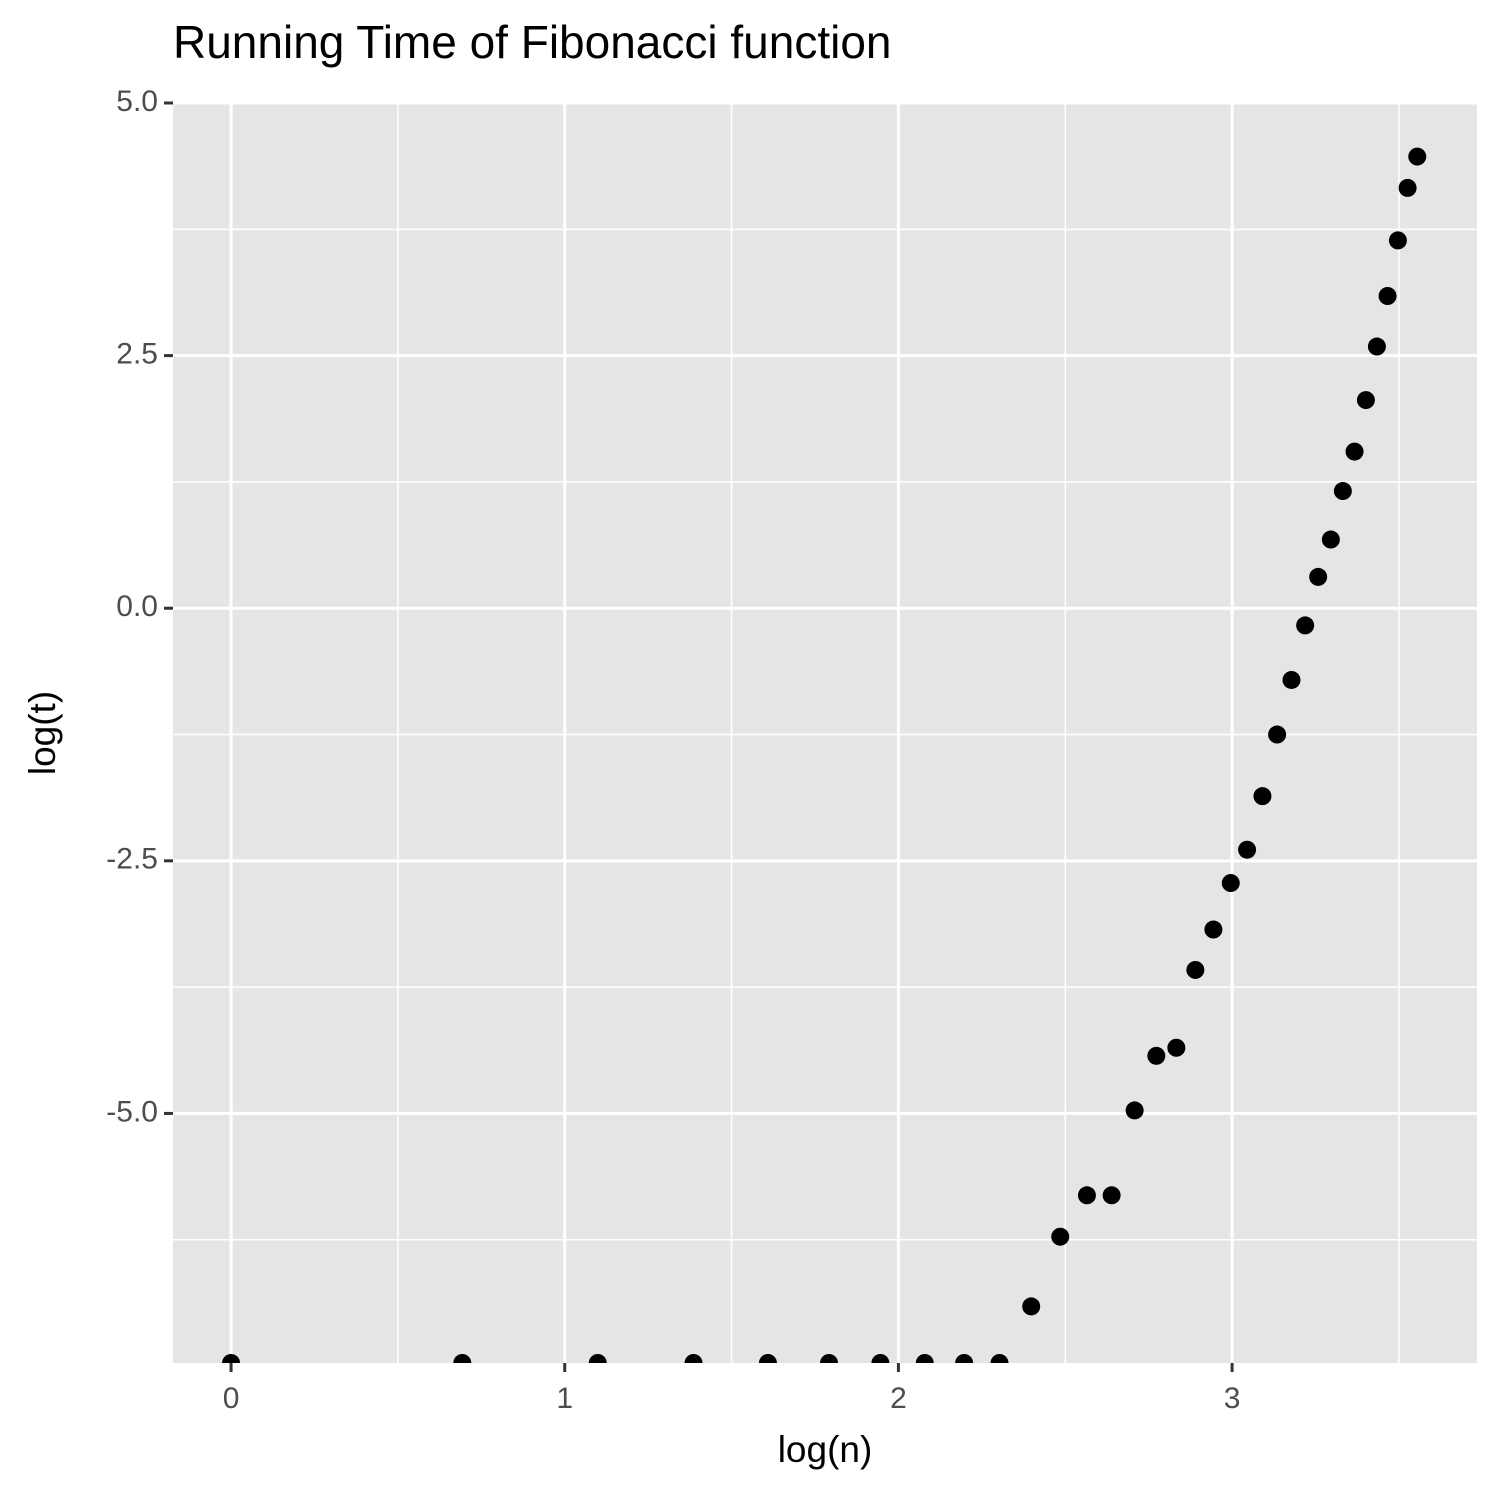 The height and width of the screenshot is (1500, 1500). Describe the element at coordinates (898, 1398) in the screenshot. I see `x-tick-label: 2` at that location.